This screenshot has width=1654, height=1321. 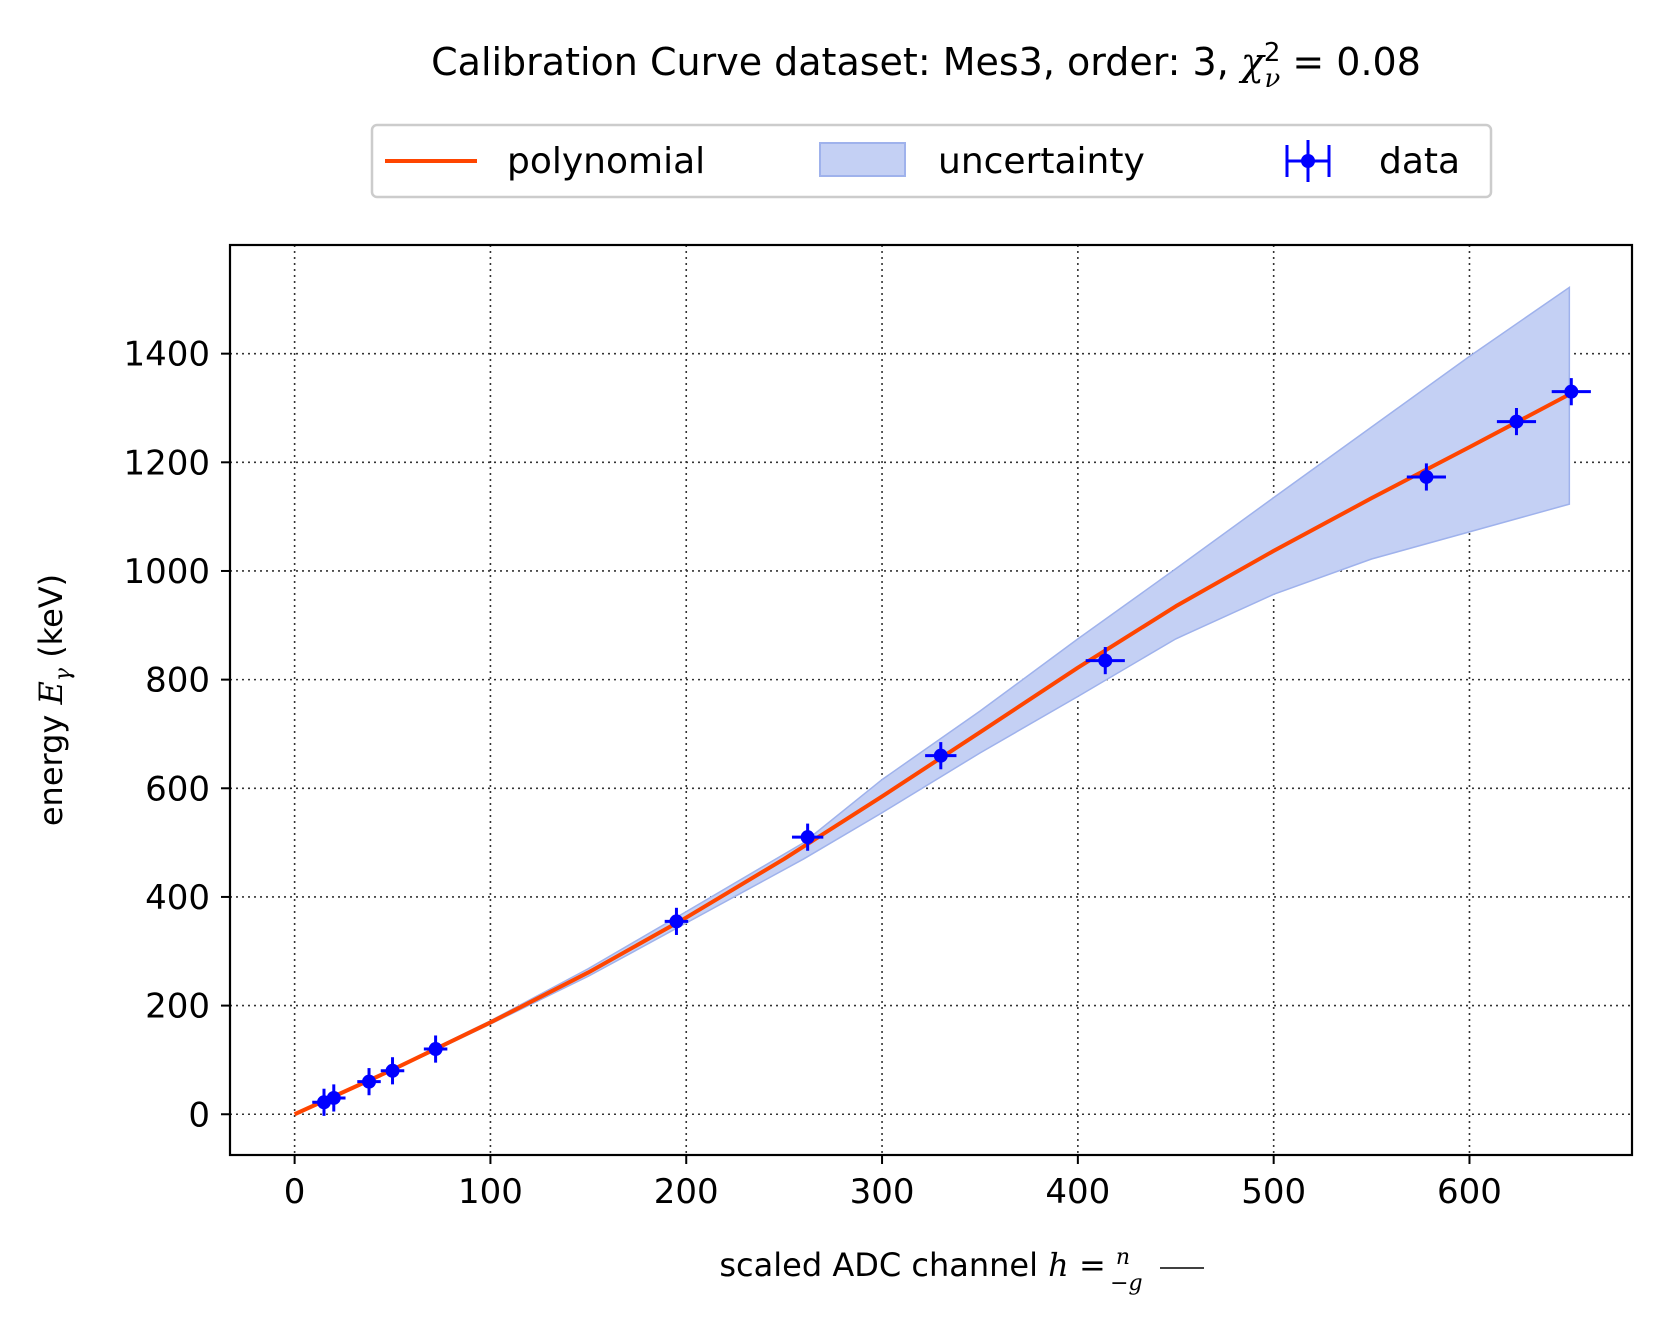 What do you see at coordinates (1273, 1192) in the screenshot?
I see `x-tick-label: 500` at bounding box center [1273, 1192].